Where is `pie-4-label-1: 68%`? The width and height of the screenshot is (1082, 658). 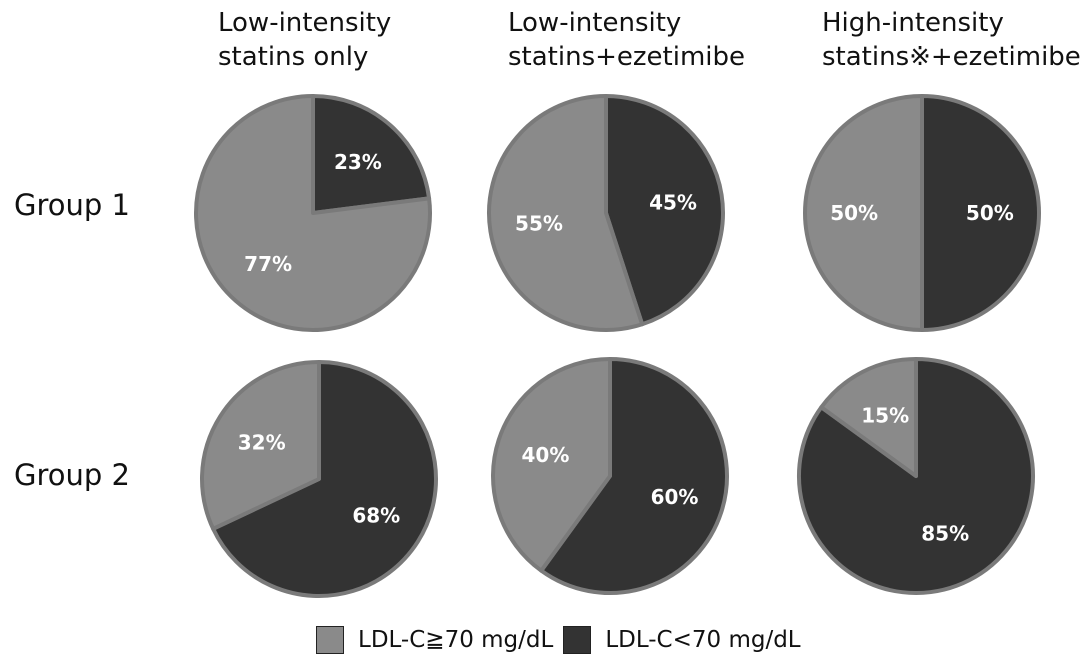
pie-4-label-1: 68% is located at coordinates (376, 515).